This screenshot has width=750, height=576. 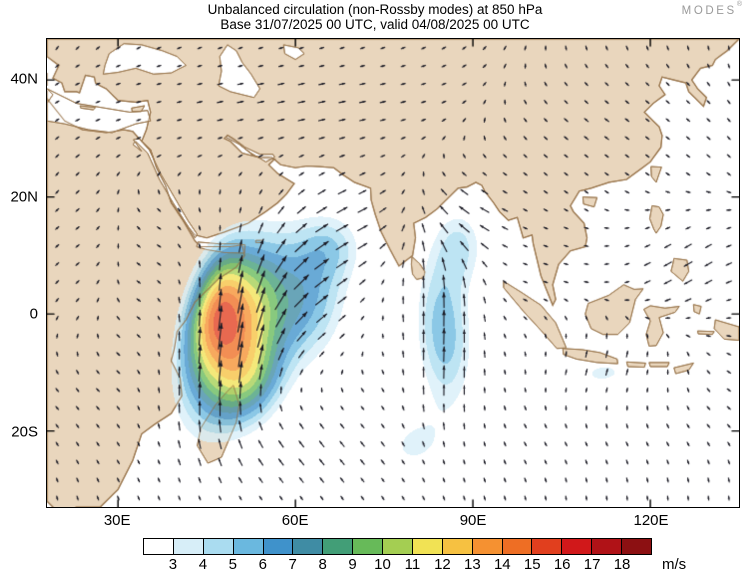 I want to click on y-tick-label: 20N, so click(x=24, y=197).